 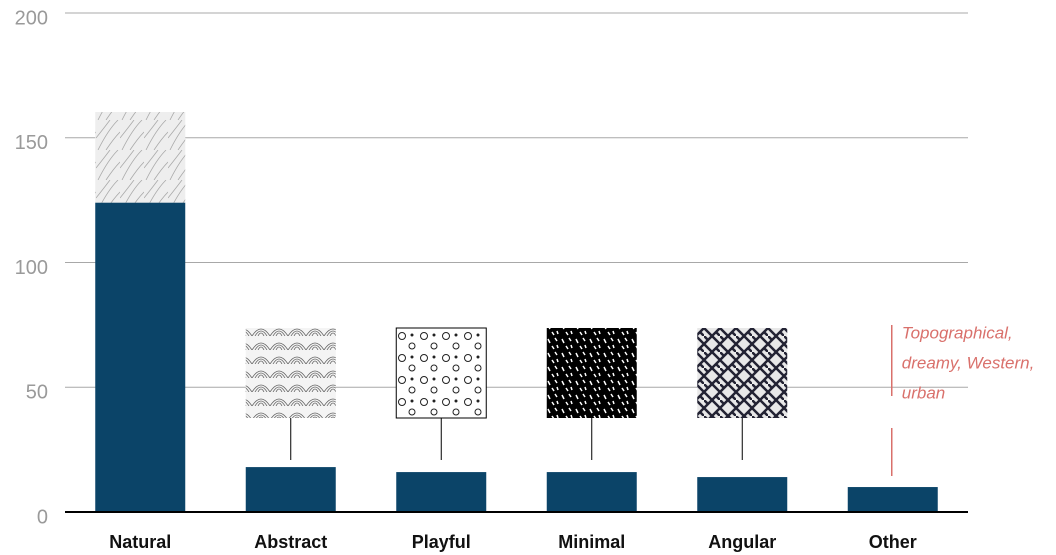 I want to click on y-tick-label: 50, so click(x=37, y=393).